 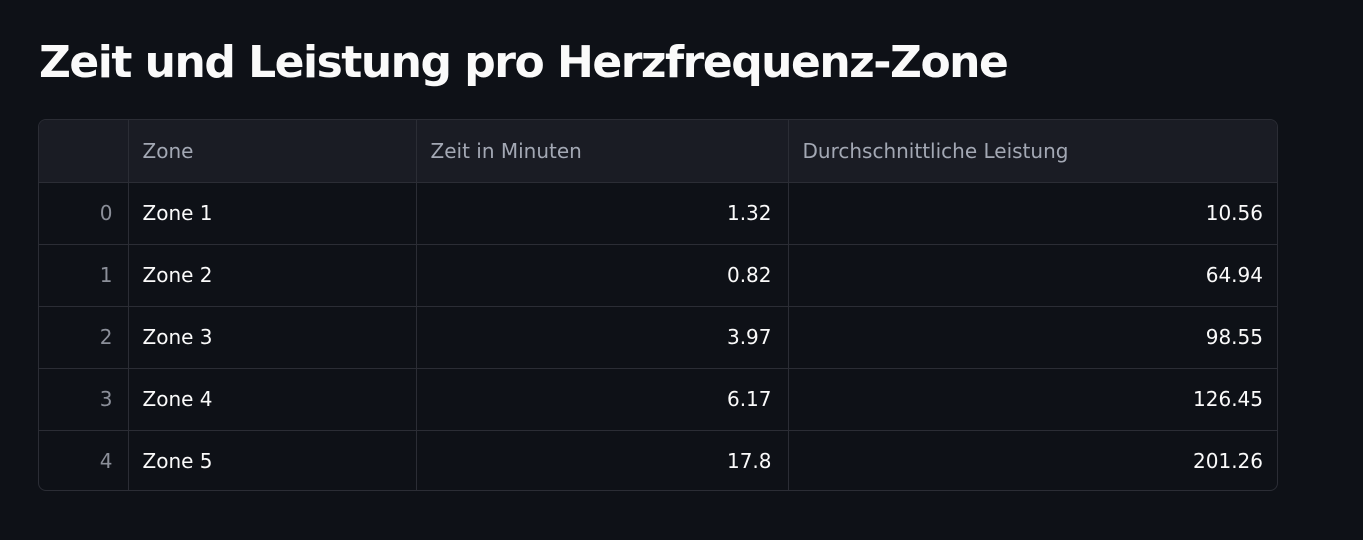 What do you see at coordinates (602, 275) in the screenshot?
I see `minutes-cell: 0.82` at bounding box center [602, 275].